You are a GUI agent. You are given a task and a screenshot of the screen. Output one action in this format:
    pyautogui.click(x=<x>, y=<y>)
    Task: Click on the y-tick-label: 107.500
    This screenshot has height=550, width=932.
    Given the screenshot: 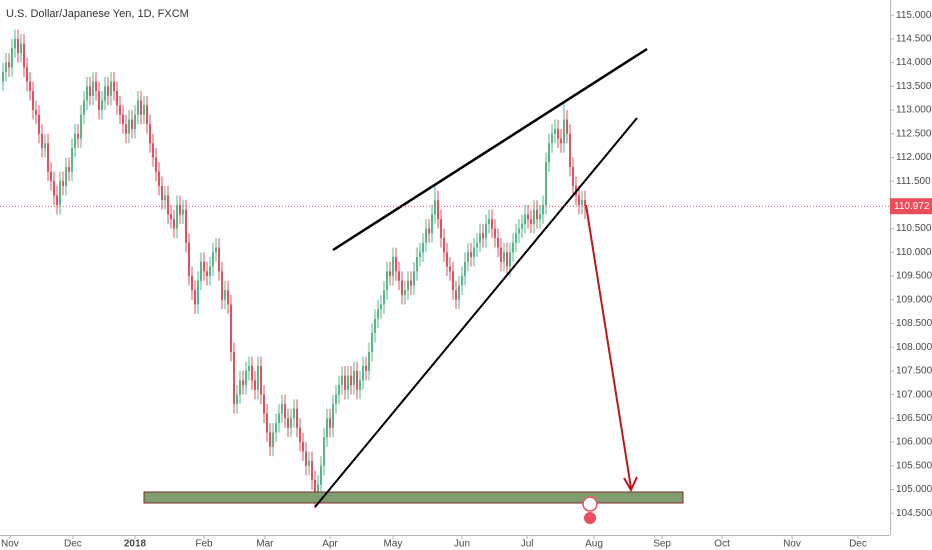 What is the action you would take?
    pyautogui.click(x=914, y=371)
    